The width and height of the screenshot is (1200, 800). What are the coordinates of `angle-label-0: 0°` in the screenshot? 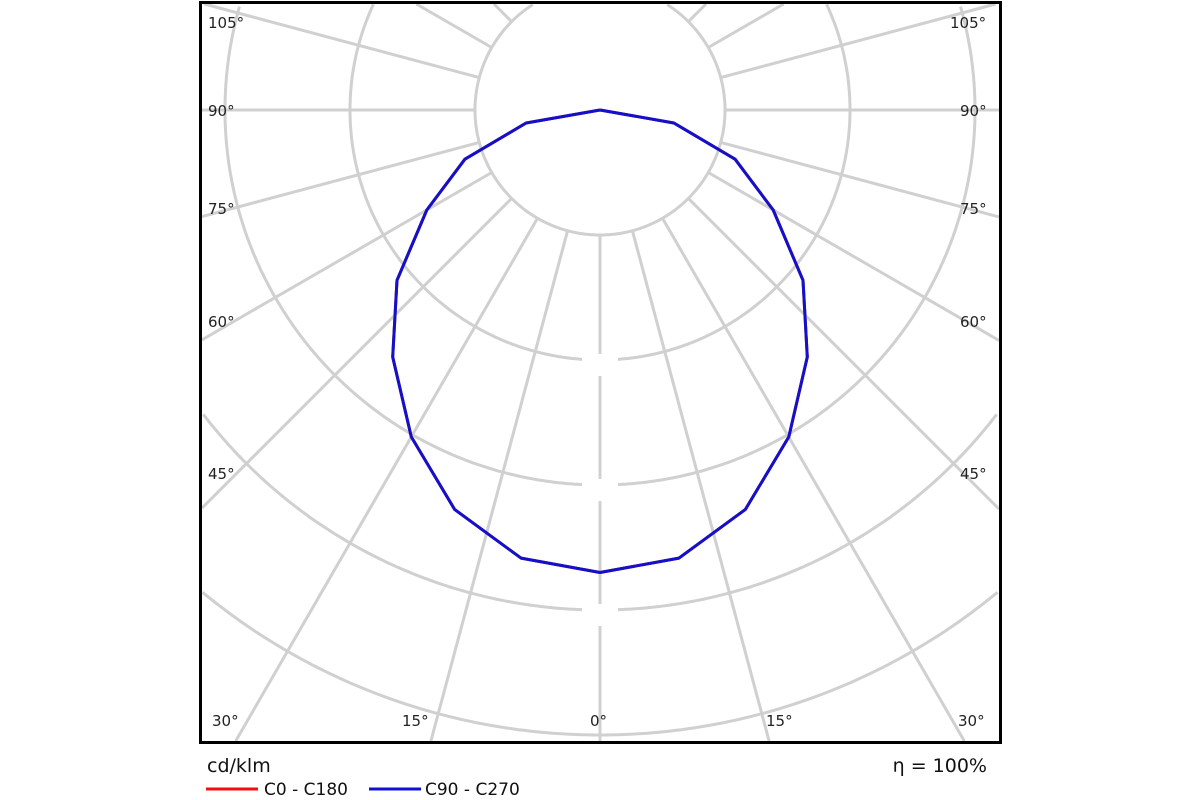 It's located at (598, 721).